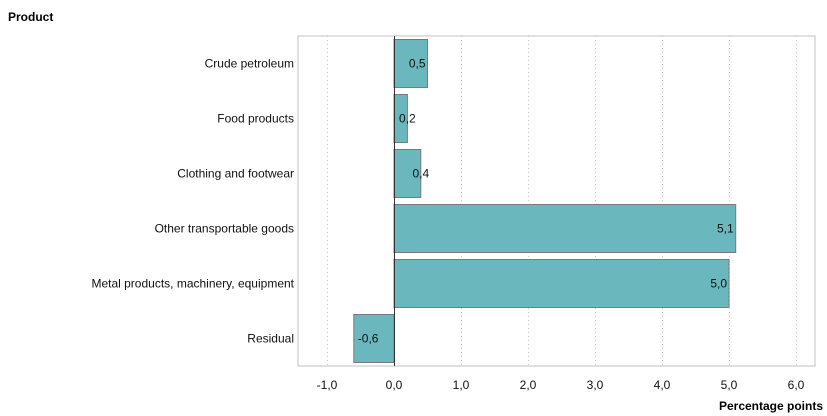 The width and height of the screenshot is (827, 416). Describe the element at coordinates (528, 385) in the screenshot. I see `x-tick-label: 2,0` at that location.